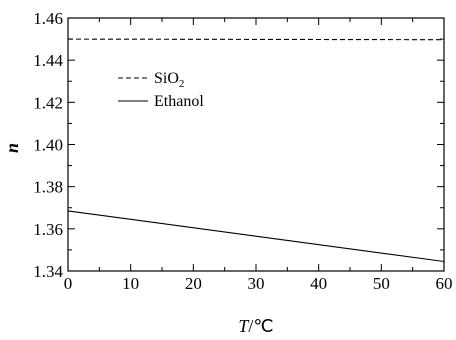 The image size is (456, 340). I want to click on legend-label: Ethanol, so click(179, 101).